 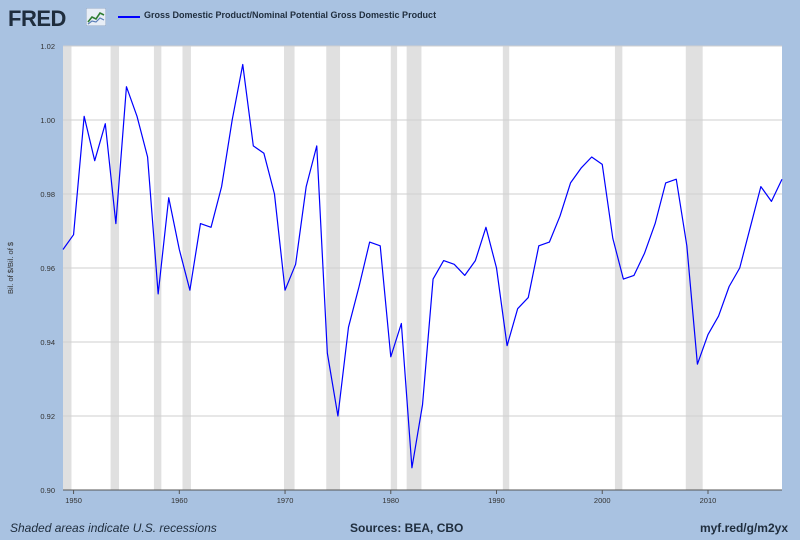 I want to click on y-tick-label: 0.96, so click(x=47, y=268).